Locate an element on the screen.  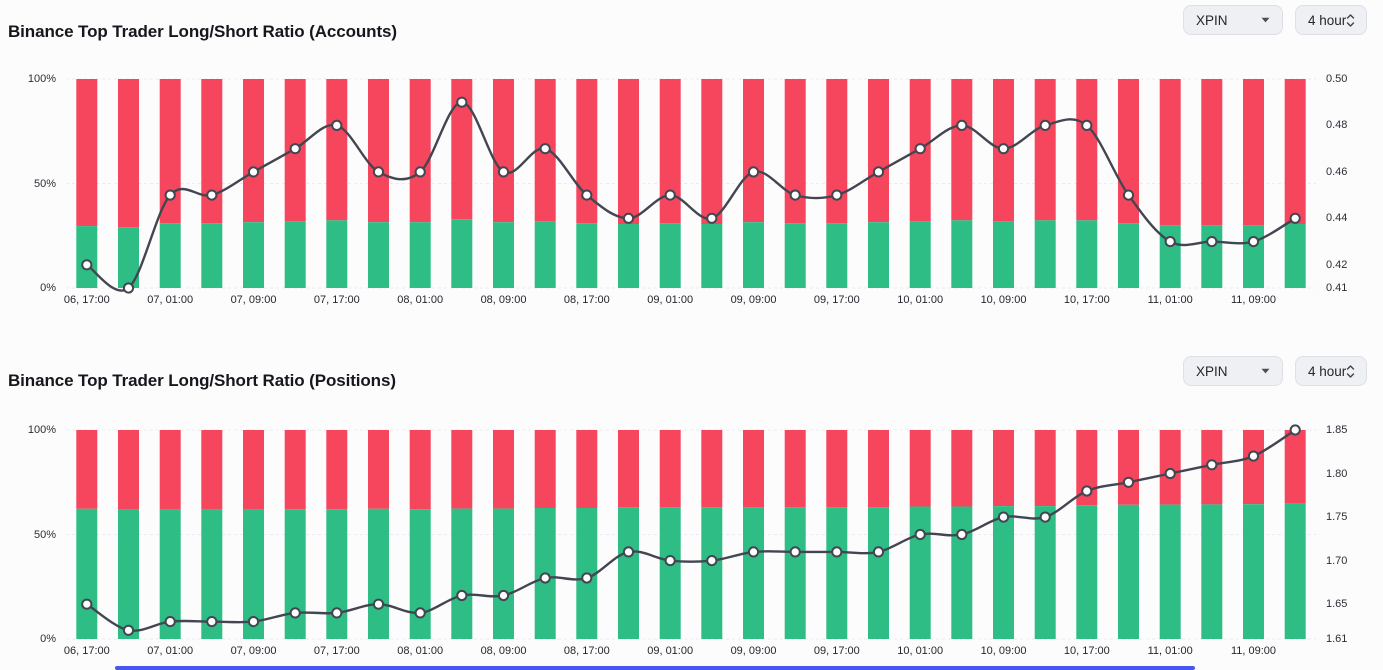
interval-select-value: 4 hour is located at coordinates (1327, 20).